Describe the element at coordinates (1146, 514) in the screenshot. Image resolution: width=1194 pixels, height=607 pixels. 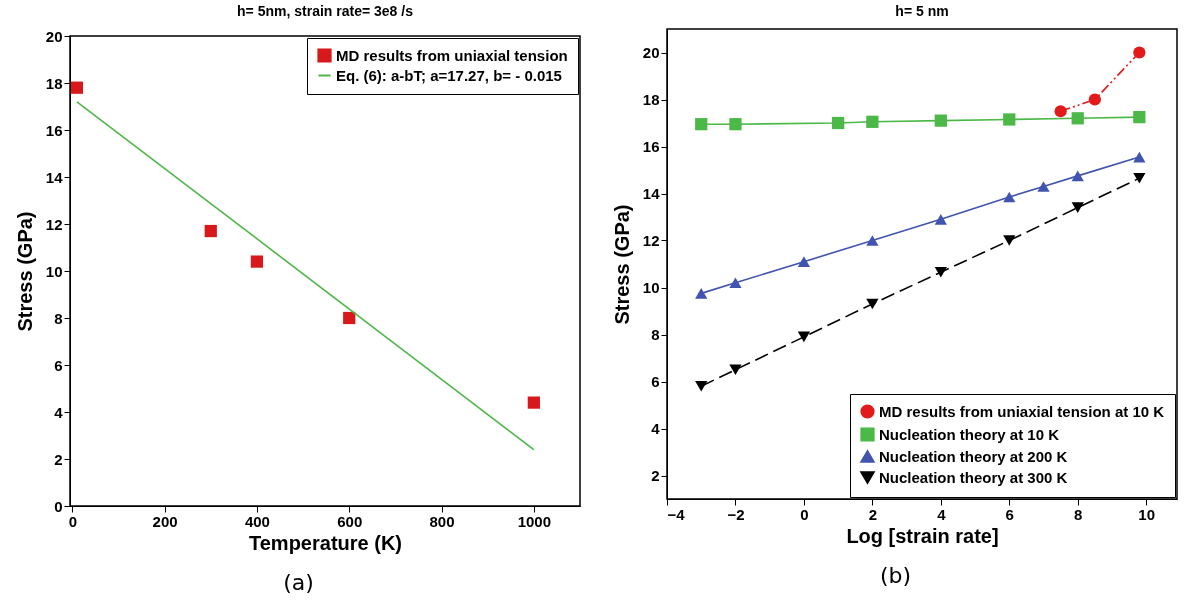
I see `x-tick-label: 10` at that location.